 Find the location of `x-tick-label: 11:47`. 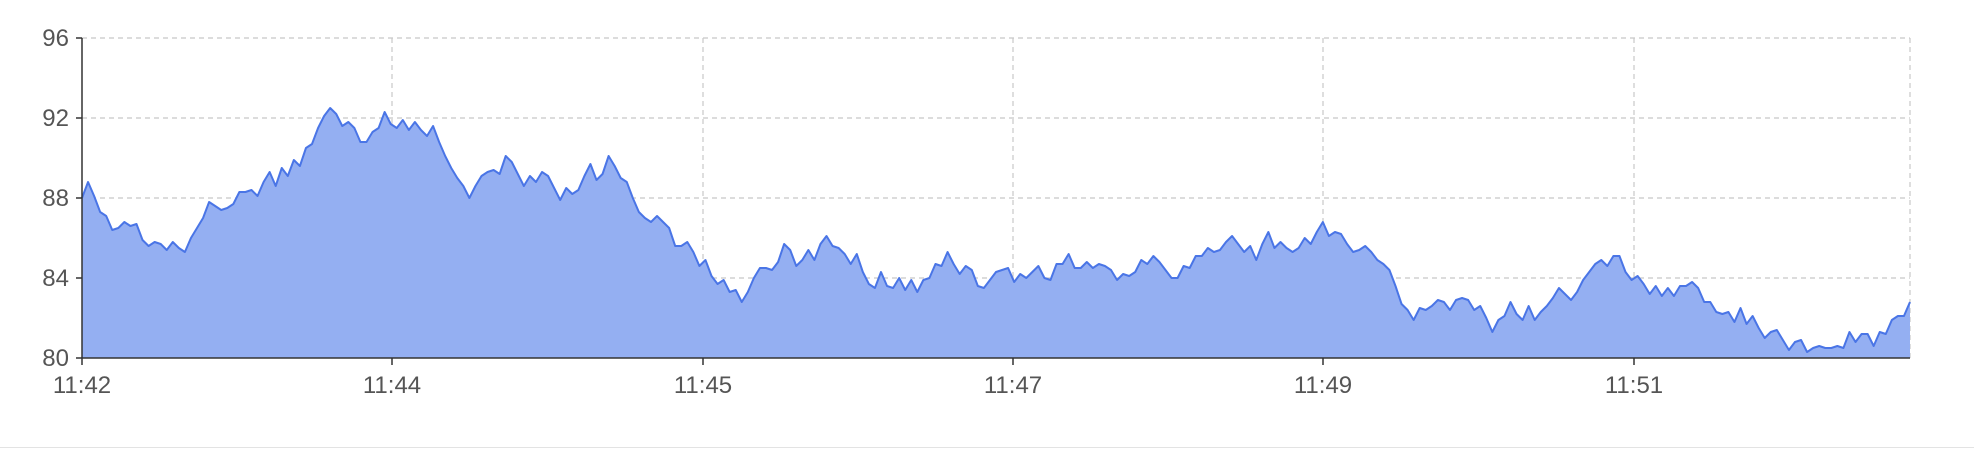

x-tick-label: 11:47 is located at coordinates (1013, 385).